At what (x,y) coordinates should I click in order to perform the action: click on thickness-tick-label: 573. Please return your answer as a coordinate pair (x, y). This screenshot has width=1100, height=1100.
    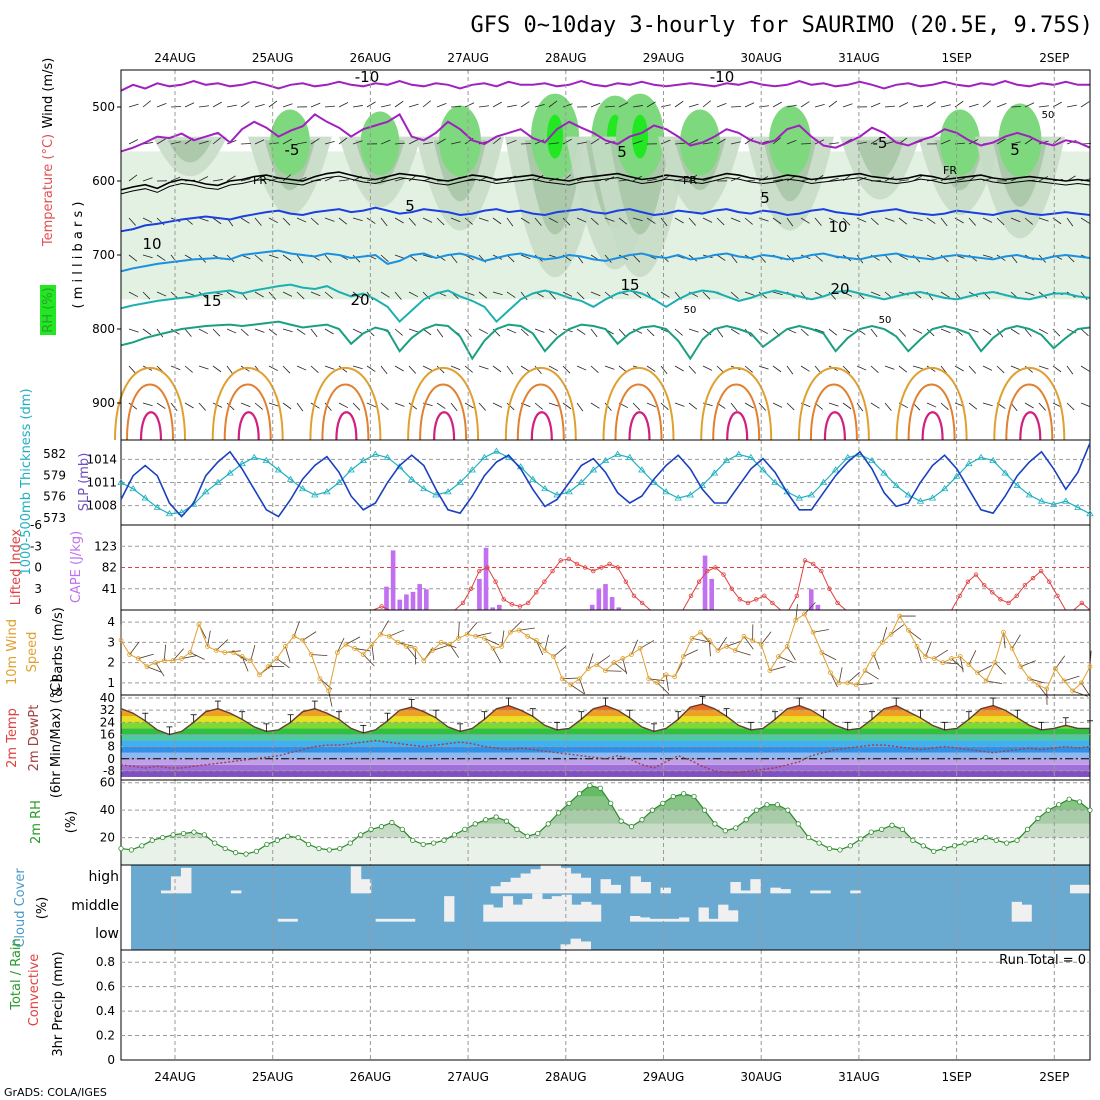
    Looking at the image, I should click on (54, 518).